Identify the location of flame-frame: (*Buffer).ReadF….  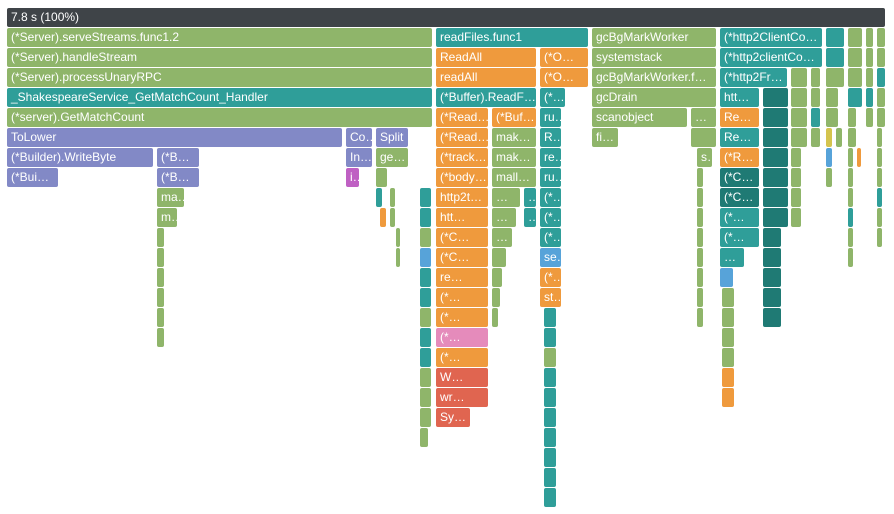
(486, 97).